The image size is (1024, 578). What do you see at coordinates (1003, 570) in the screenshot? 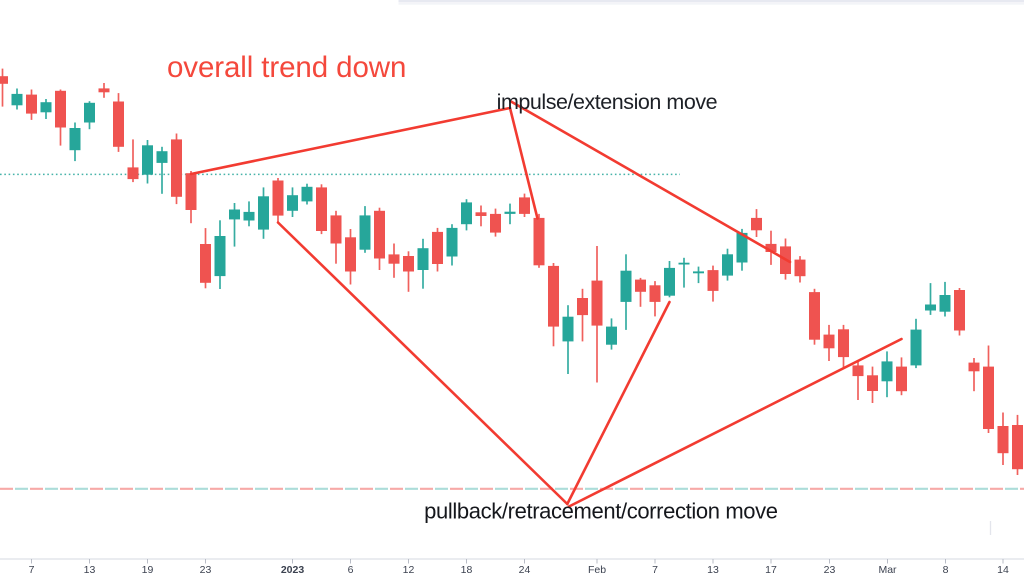
I see `svg-text: 14` at bounding box center [1003, 570].